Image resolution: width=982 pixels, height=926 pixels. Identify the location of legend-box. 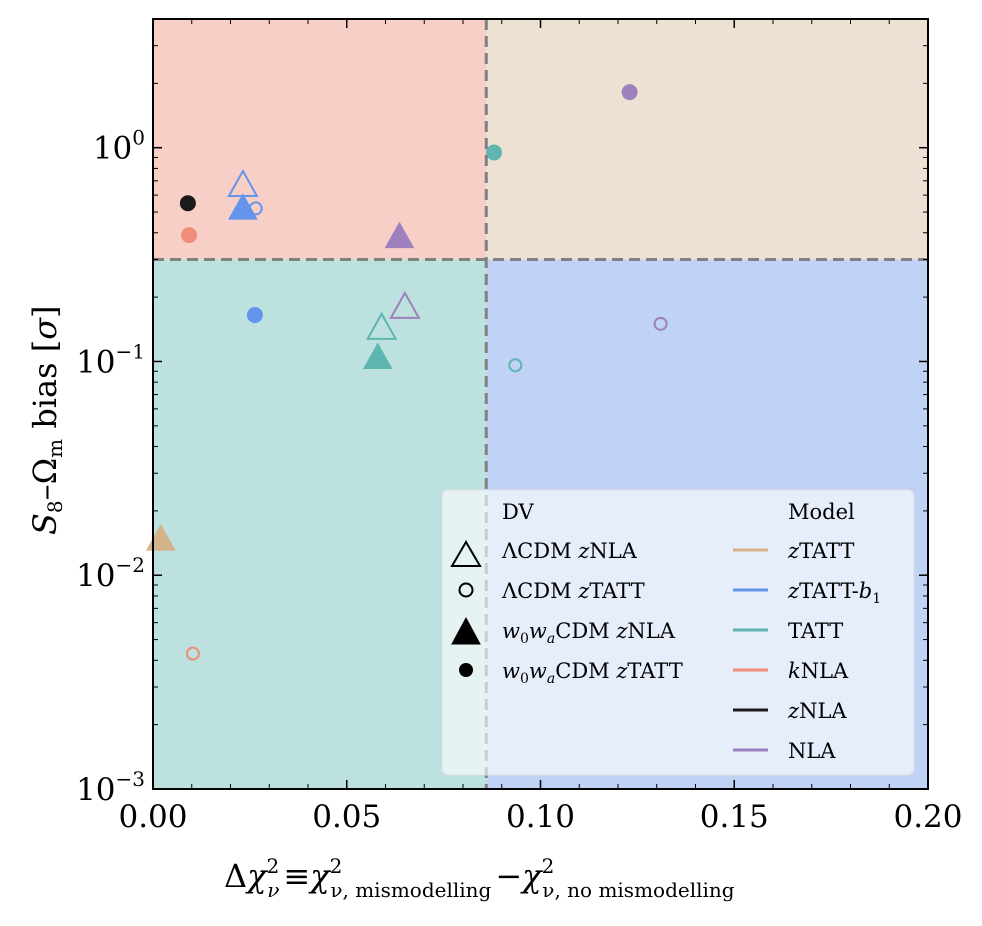
(678, 632).